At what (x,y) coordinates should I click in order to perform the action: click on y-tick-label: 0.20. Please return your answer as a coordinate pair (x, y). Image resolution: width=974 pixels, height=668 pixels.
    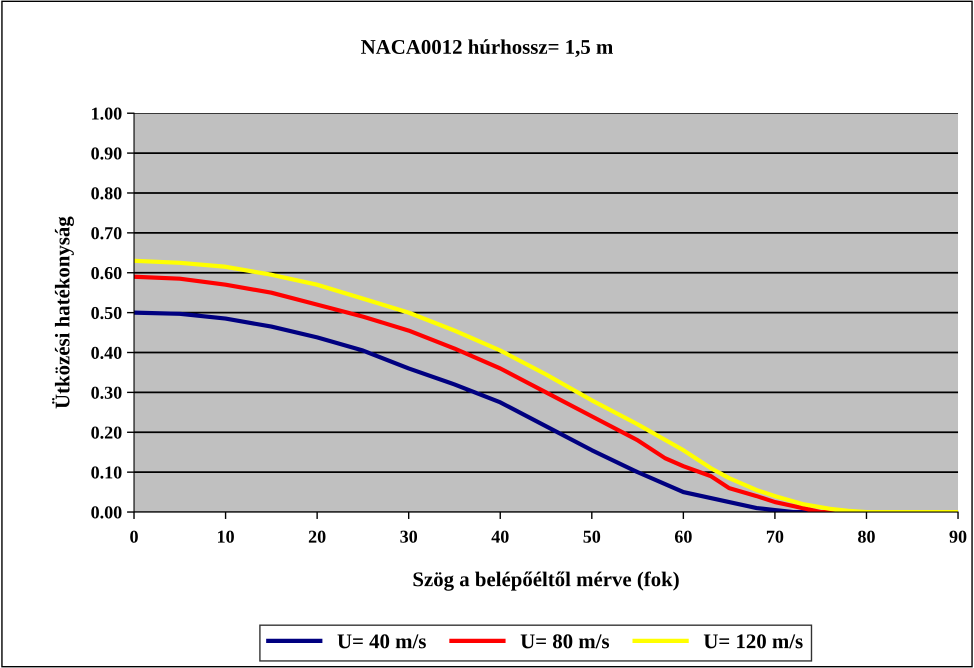
    Looking at the image, I should click on (106, 432).